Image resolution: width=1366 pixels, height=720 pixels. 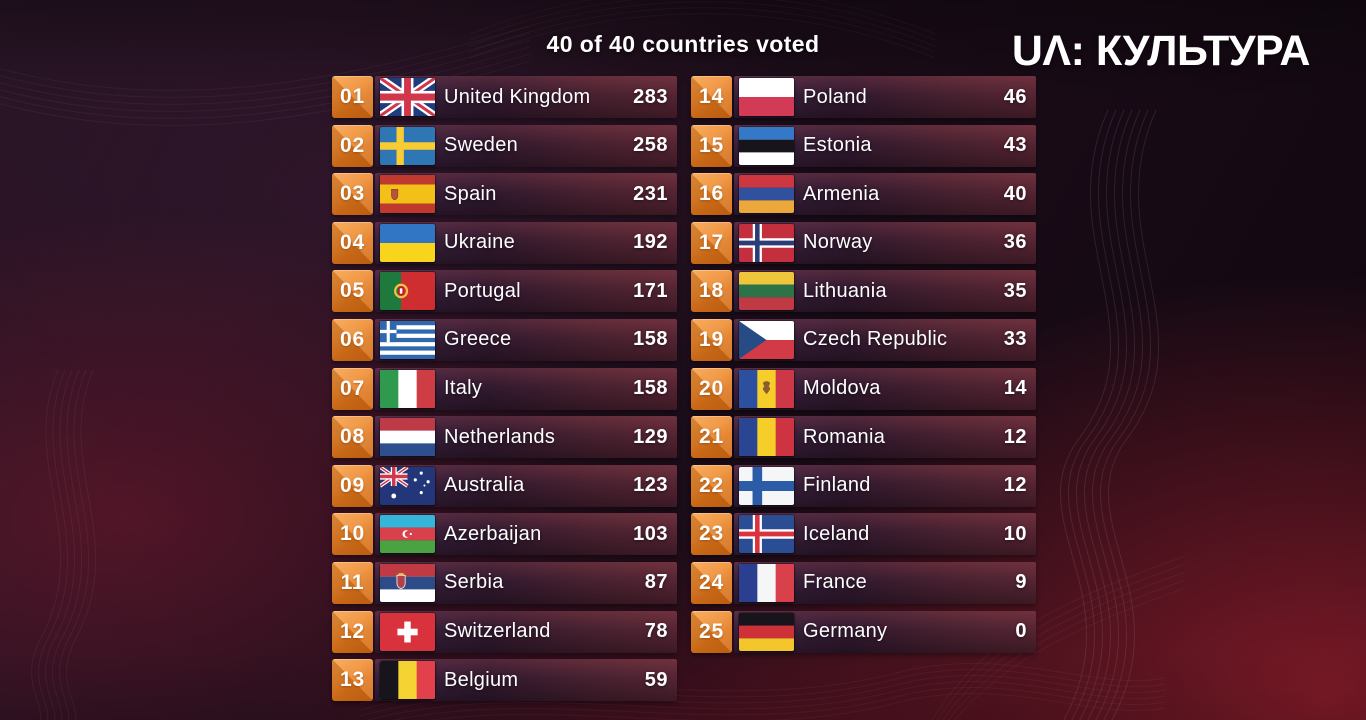 I want to click on flag-icon-italy, so click(x=407, y=388).